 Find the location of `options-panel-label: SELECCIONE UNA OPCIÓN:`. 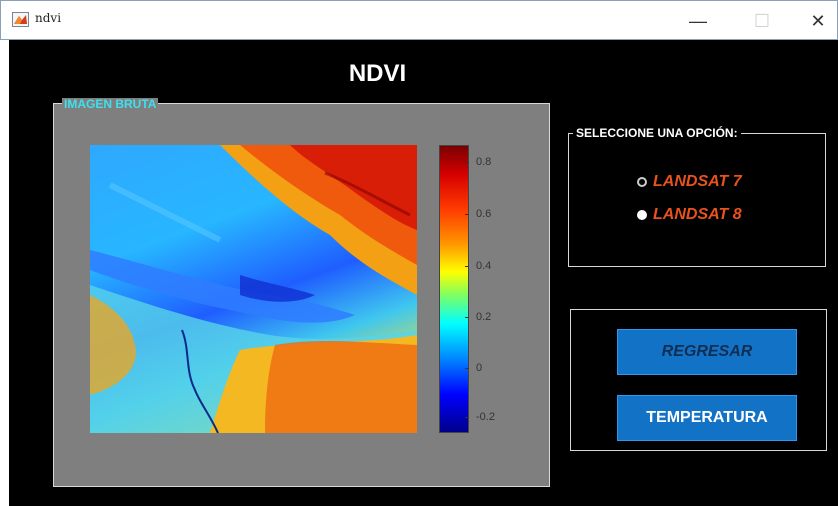

options-panel-label: SELECCIONE UNA OPCIÓN: is located at coordinates (657, 133).